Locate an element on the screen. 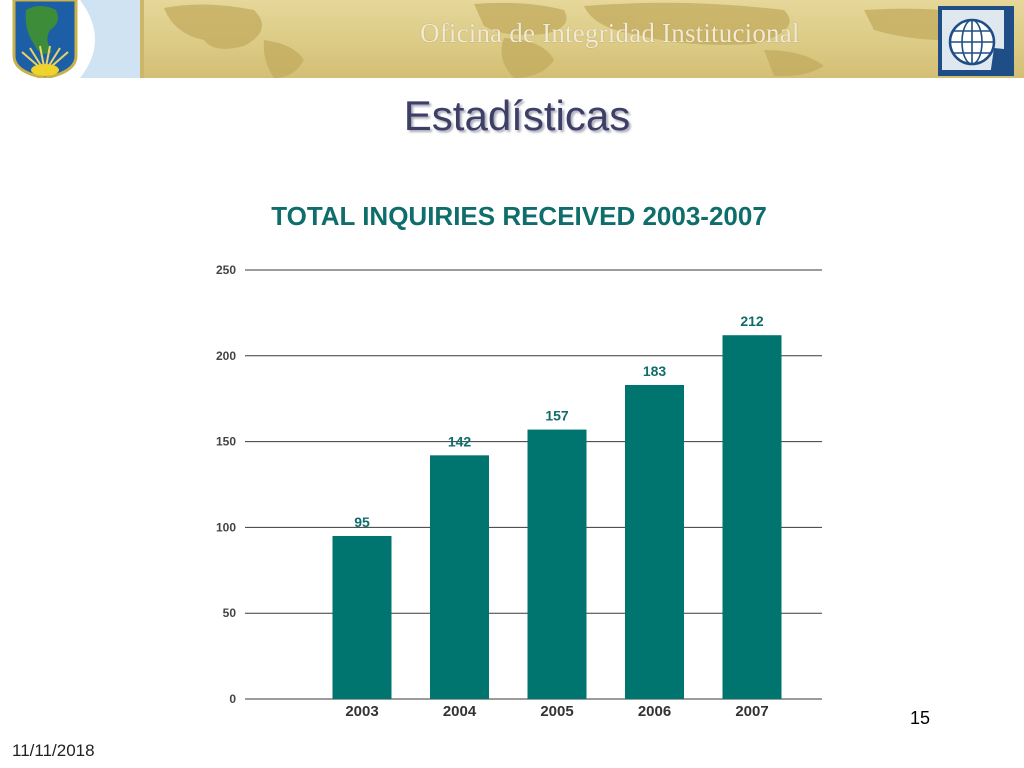 The height and width of the screenshot is (768, 1024). x-tick-label: 2007 is located at coordinates (751, 711).